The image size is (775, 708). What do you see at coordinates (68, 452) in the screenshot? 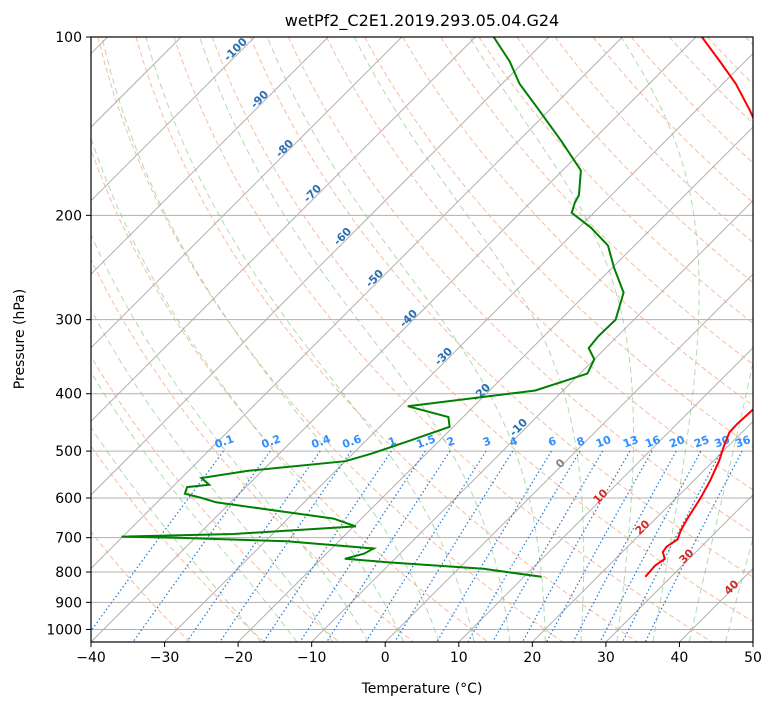
I see `y-tick-label: 500` at bounding box center [68, 452].